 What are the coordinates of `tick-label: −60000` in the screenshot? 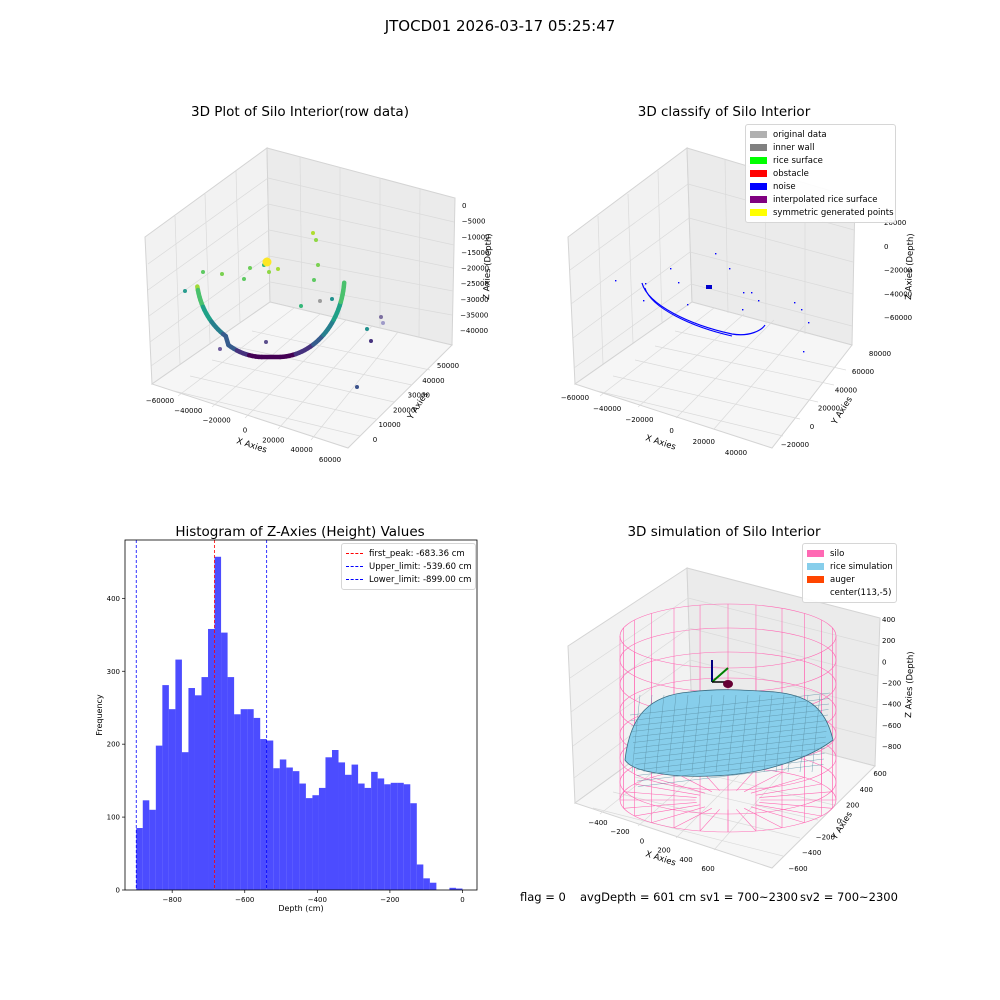 It's located at (575, 398).